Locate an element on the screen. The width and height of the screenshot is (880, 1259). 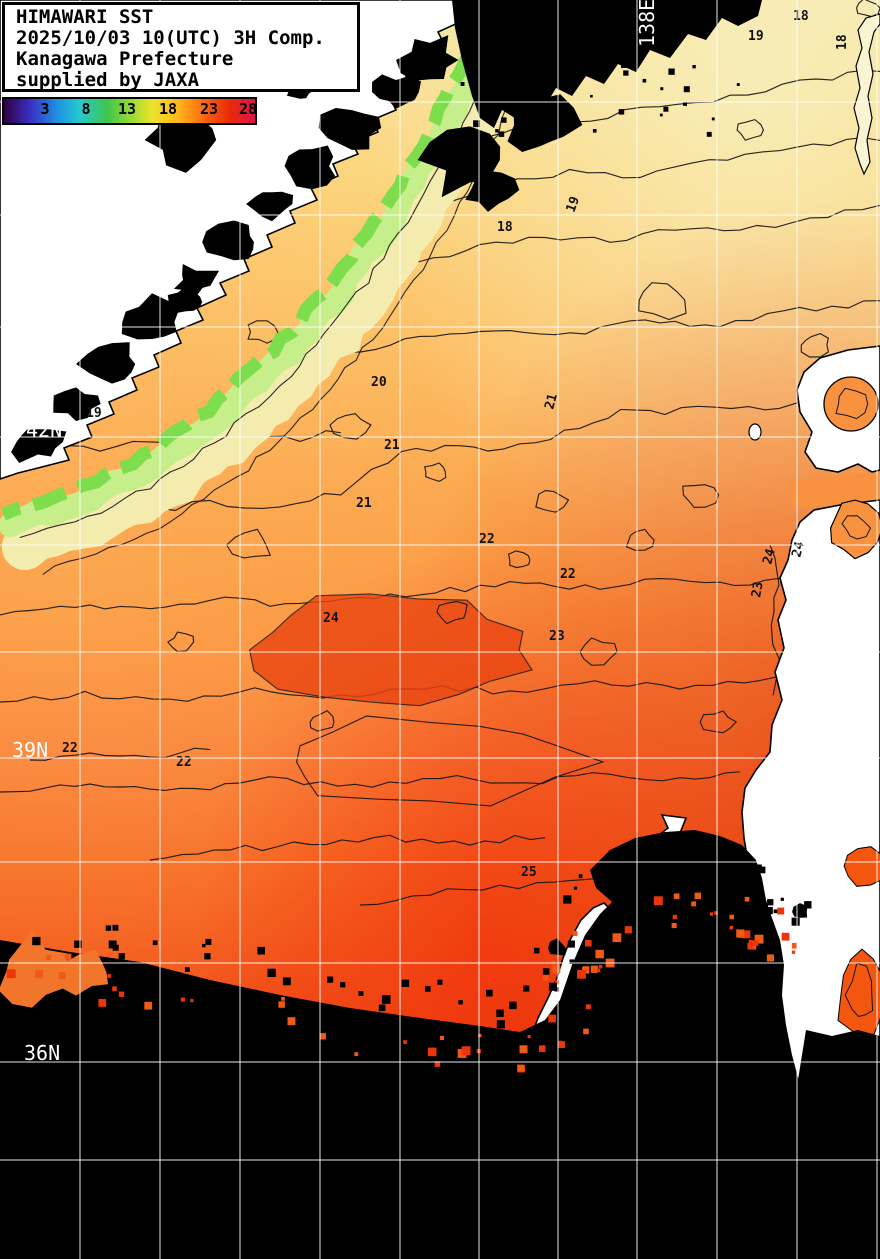
latitude-label: 36N is located at coordinates (42, 1053).